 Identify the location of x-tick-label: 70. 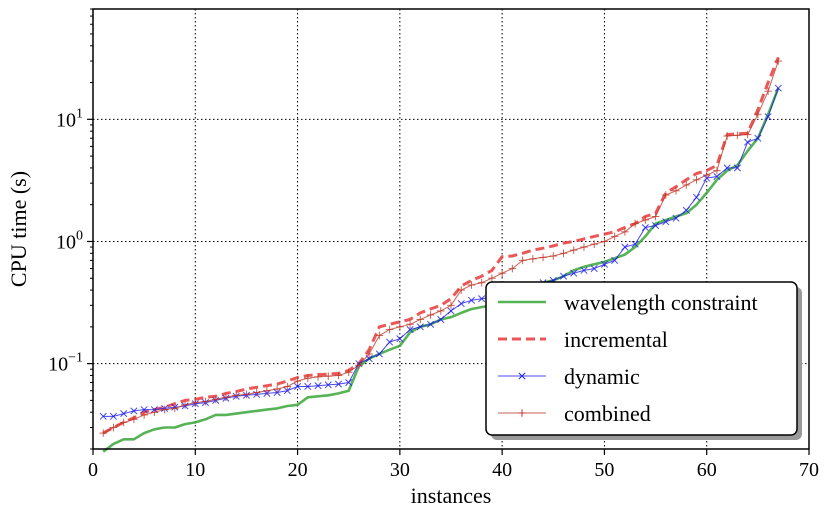
(809, 470).